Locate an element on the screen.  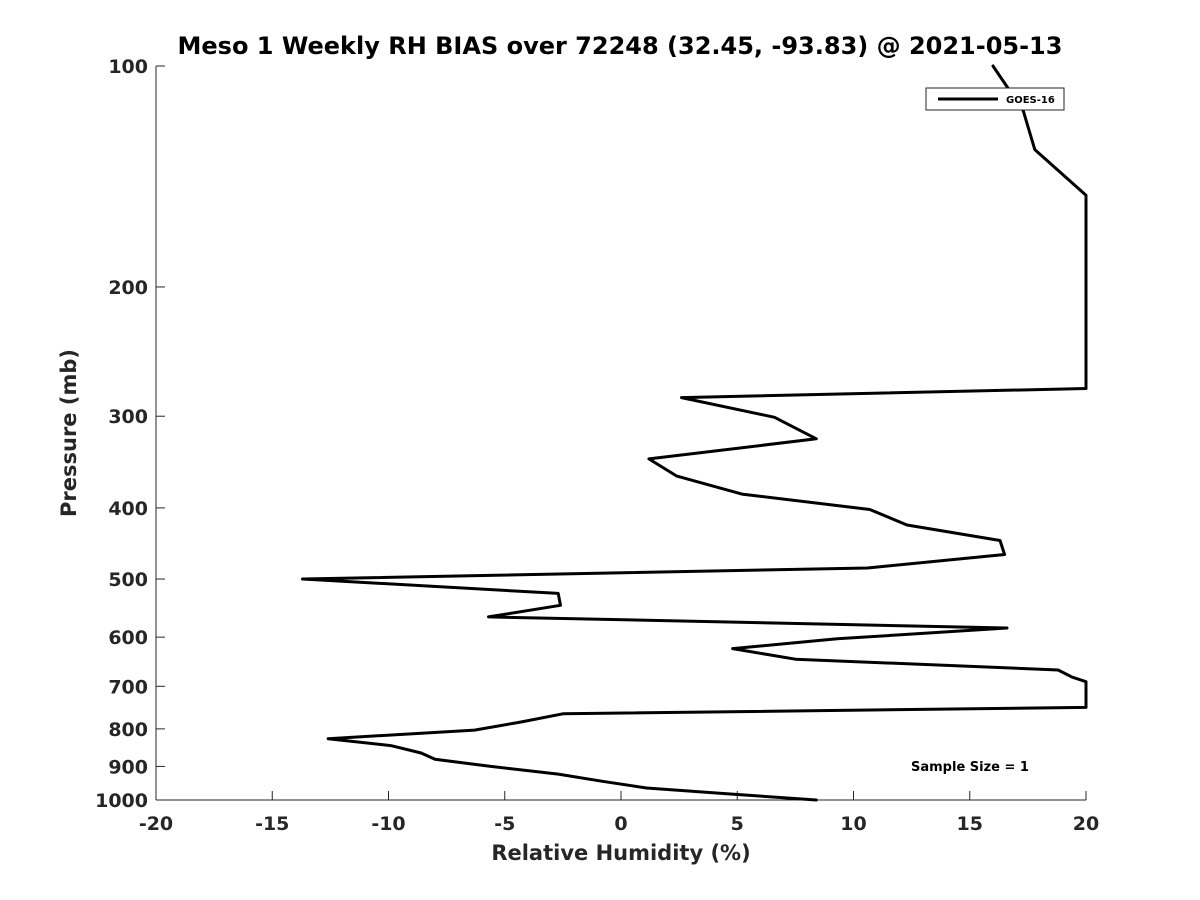
x-axis-label: Relative Humidity (%) is located at coordinates (620, 853).